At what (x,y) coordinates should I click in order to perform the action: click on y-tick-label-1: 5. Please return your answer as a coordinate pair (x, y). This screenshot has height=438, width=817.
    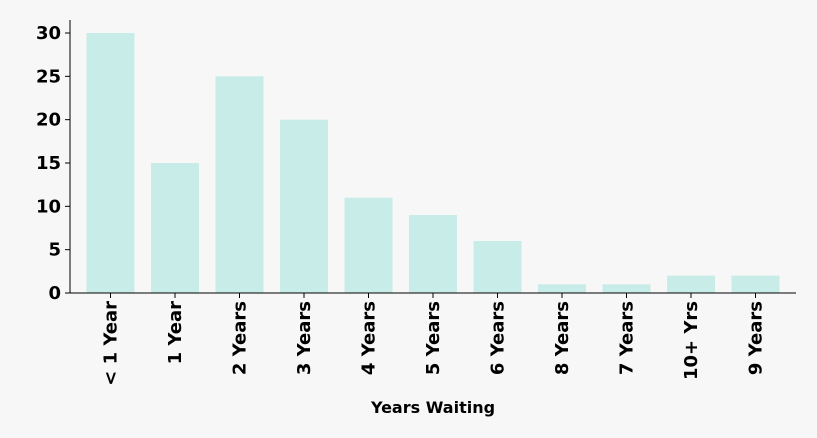
    Looking at the image, I should click on (54, 250).